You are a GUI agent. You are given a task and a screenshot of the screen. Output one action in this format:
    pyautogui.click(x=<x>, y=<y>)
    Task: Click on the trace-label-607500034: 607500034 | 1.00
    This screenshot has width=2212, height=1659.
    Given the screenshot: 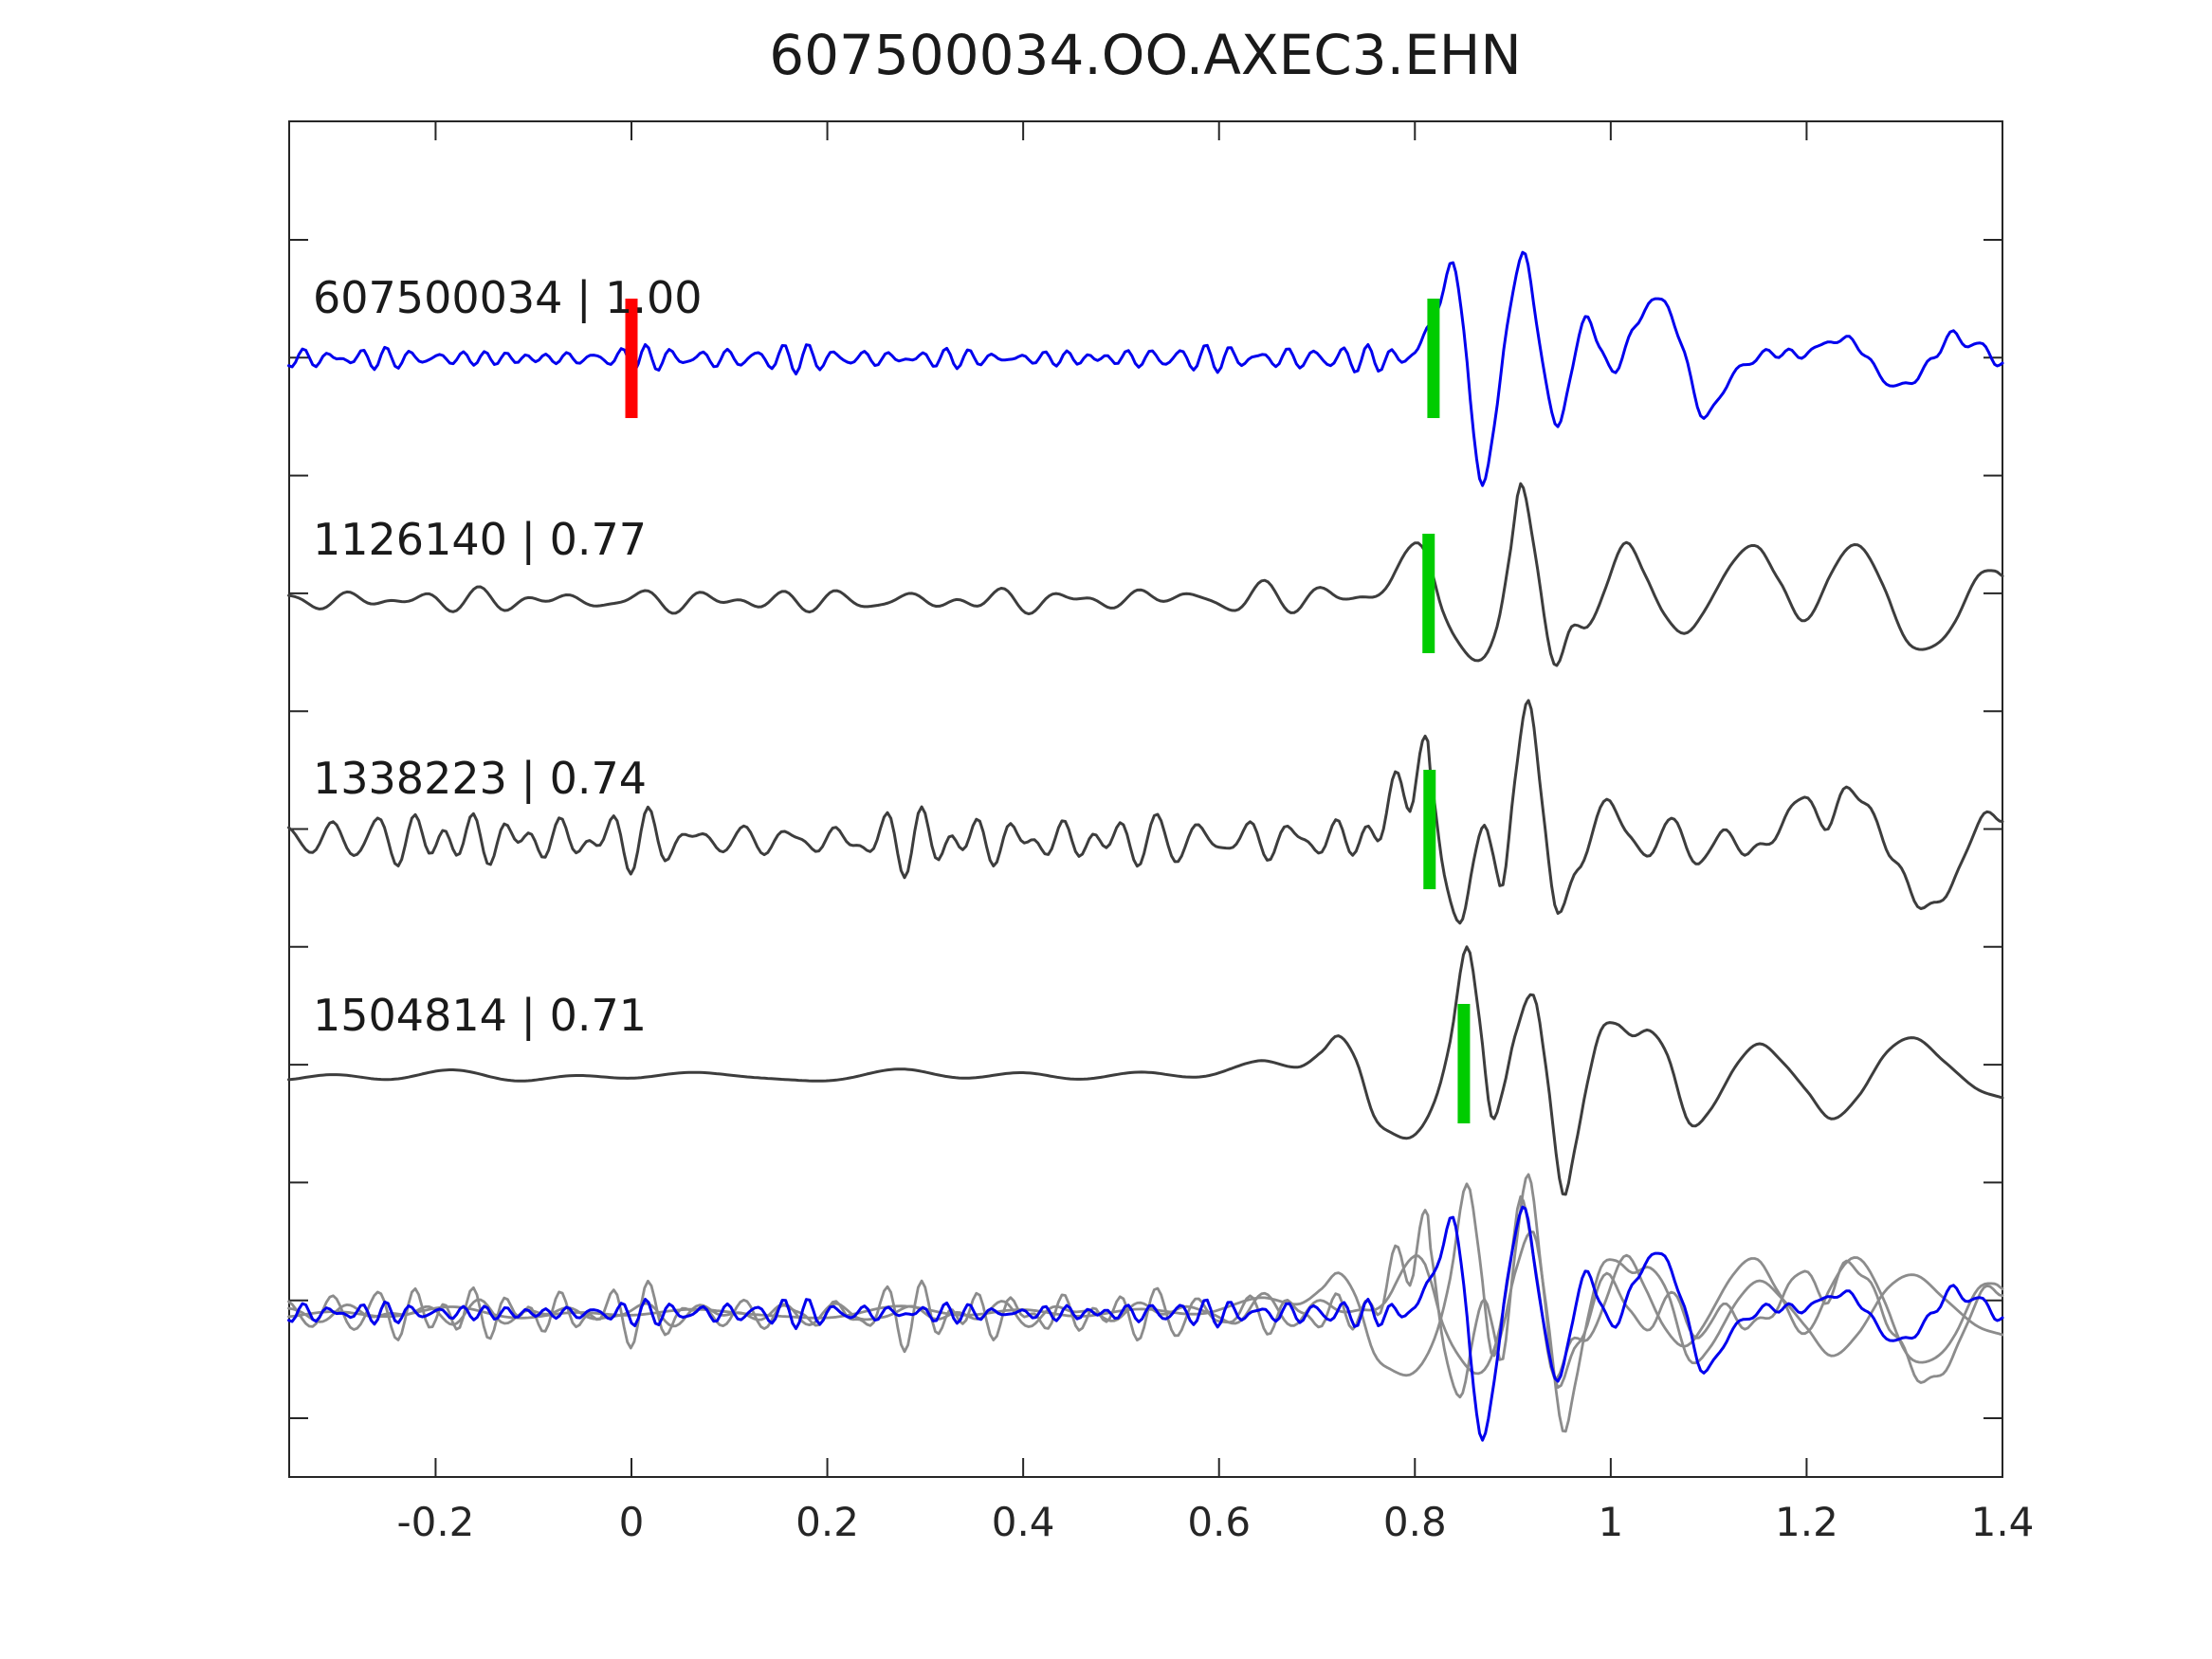 What is the action you would take?
    pyautogui.click(x=508, y=298)
    